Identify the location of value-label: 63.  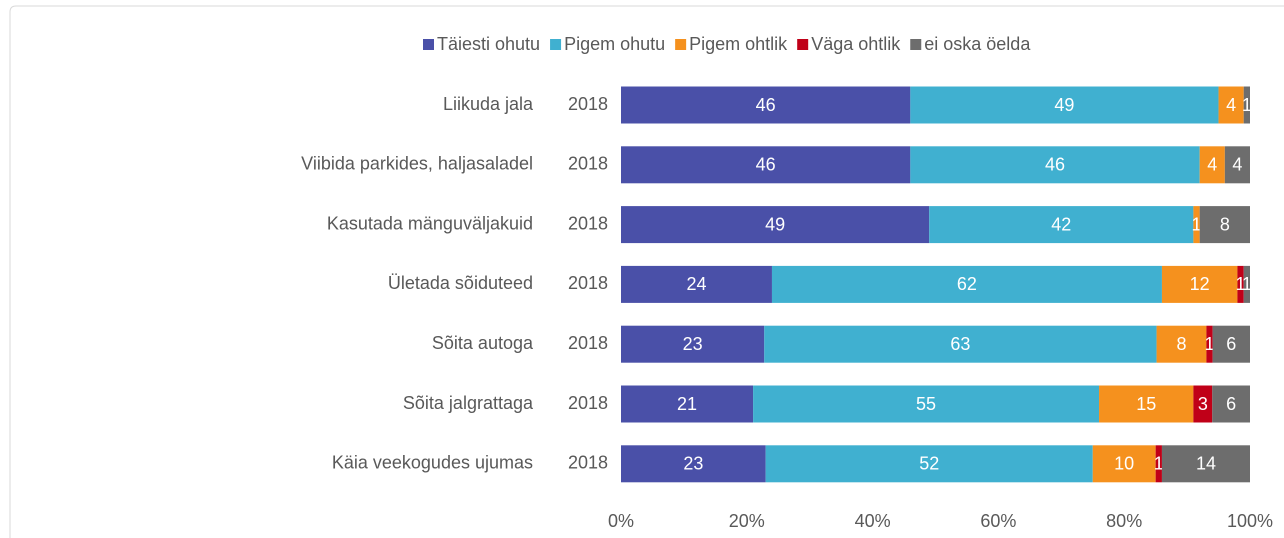
(960, 344).